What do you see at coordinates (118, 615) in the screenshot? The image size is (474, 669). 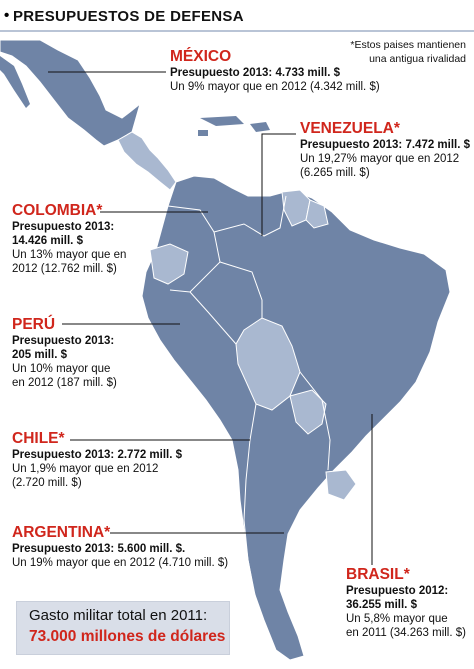 I see `total-line1: Gasto militar total en 2011:` at bounding box center [118, 615].